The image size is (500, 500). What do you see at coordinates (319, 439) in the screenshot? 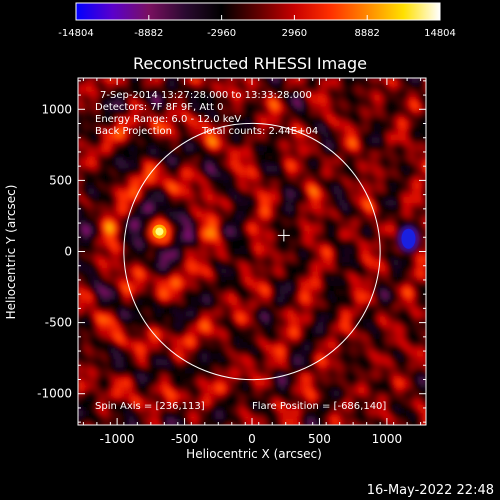
I see `x-tick-label: 500` at bounding box center [319, 439].